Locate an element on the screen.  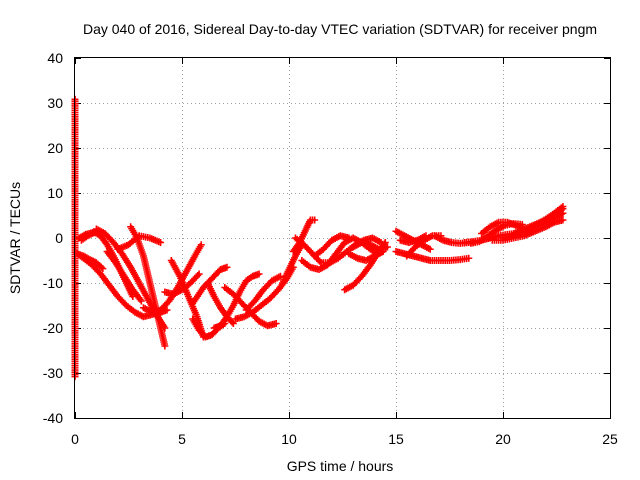
y-tick-label: -20 is located at coordinates (53, 328).